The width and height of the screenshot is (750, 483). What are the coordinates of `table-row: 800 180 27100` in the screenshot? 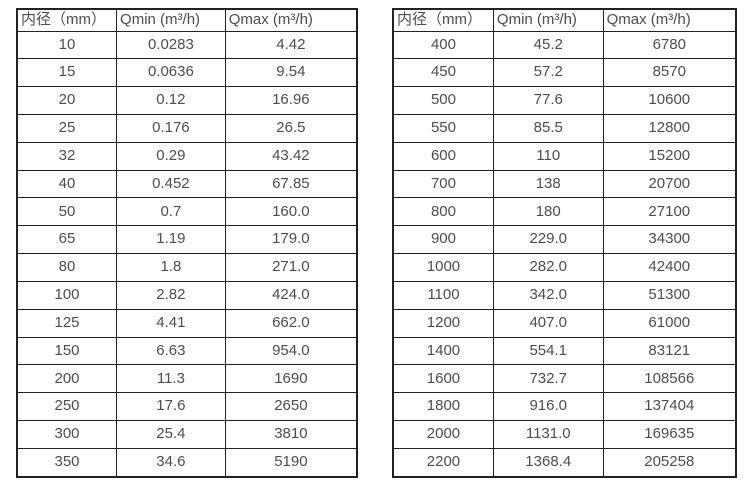 It's located at (564, 212).